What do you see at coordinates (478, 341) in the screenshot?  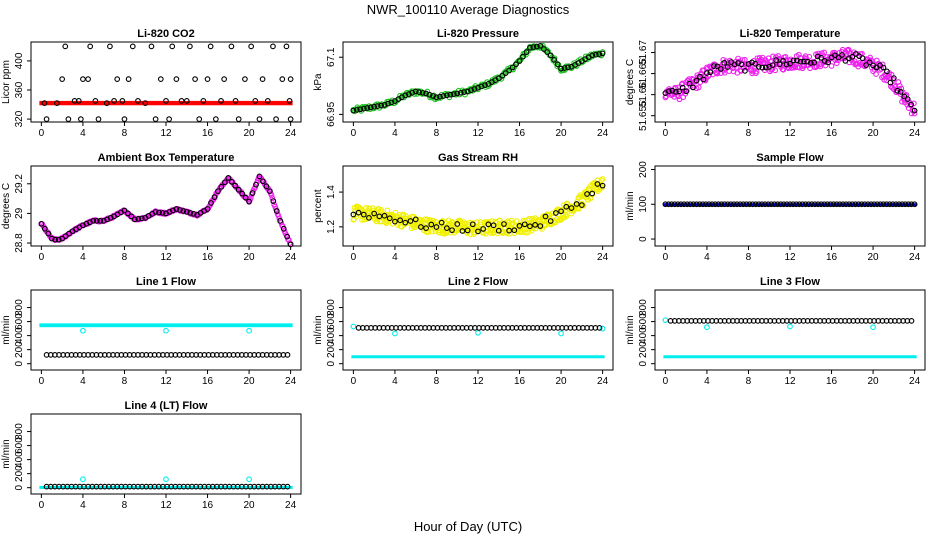 I see `series-raw` at bounding box center [478, 341].